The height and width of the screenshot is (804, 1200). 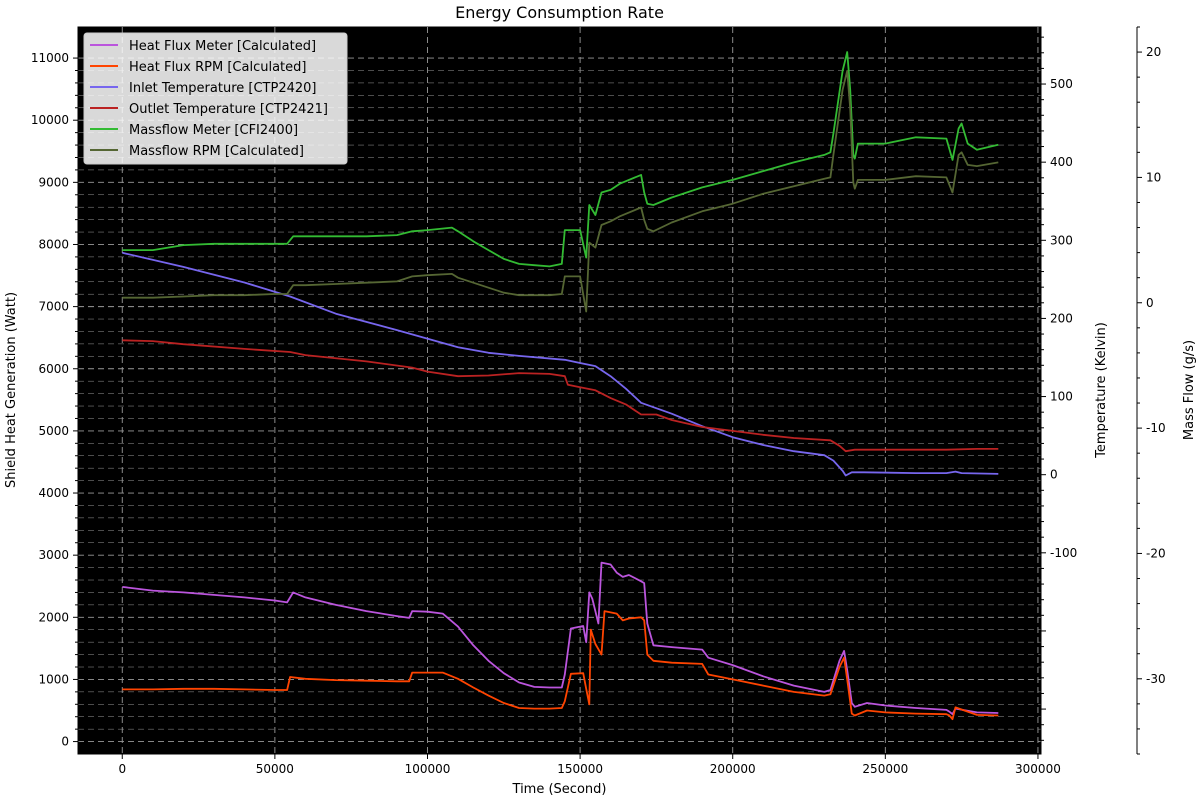 I want to click on y-tick-label-power: 8000, so click(x=53, y=244).